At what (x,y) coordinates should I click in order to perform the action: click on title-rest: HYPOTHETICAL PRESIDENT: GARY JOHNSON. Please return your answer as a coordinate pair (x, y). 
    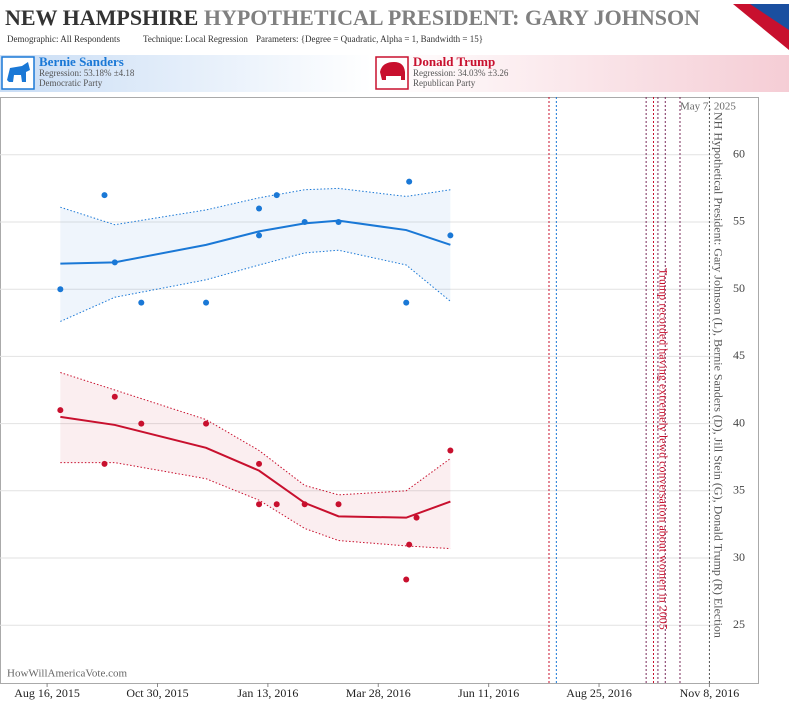
    Looking at the image, I should click on (452, 17).